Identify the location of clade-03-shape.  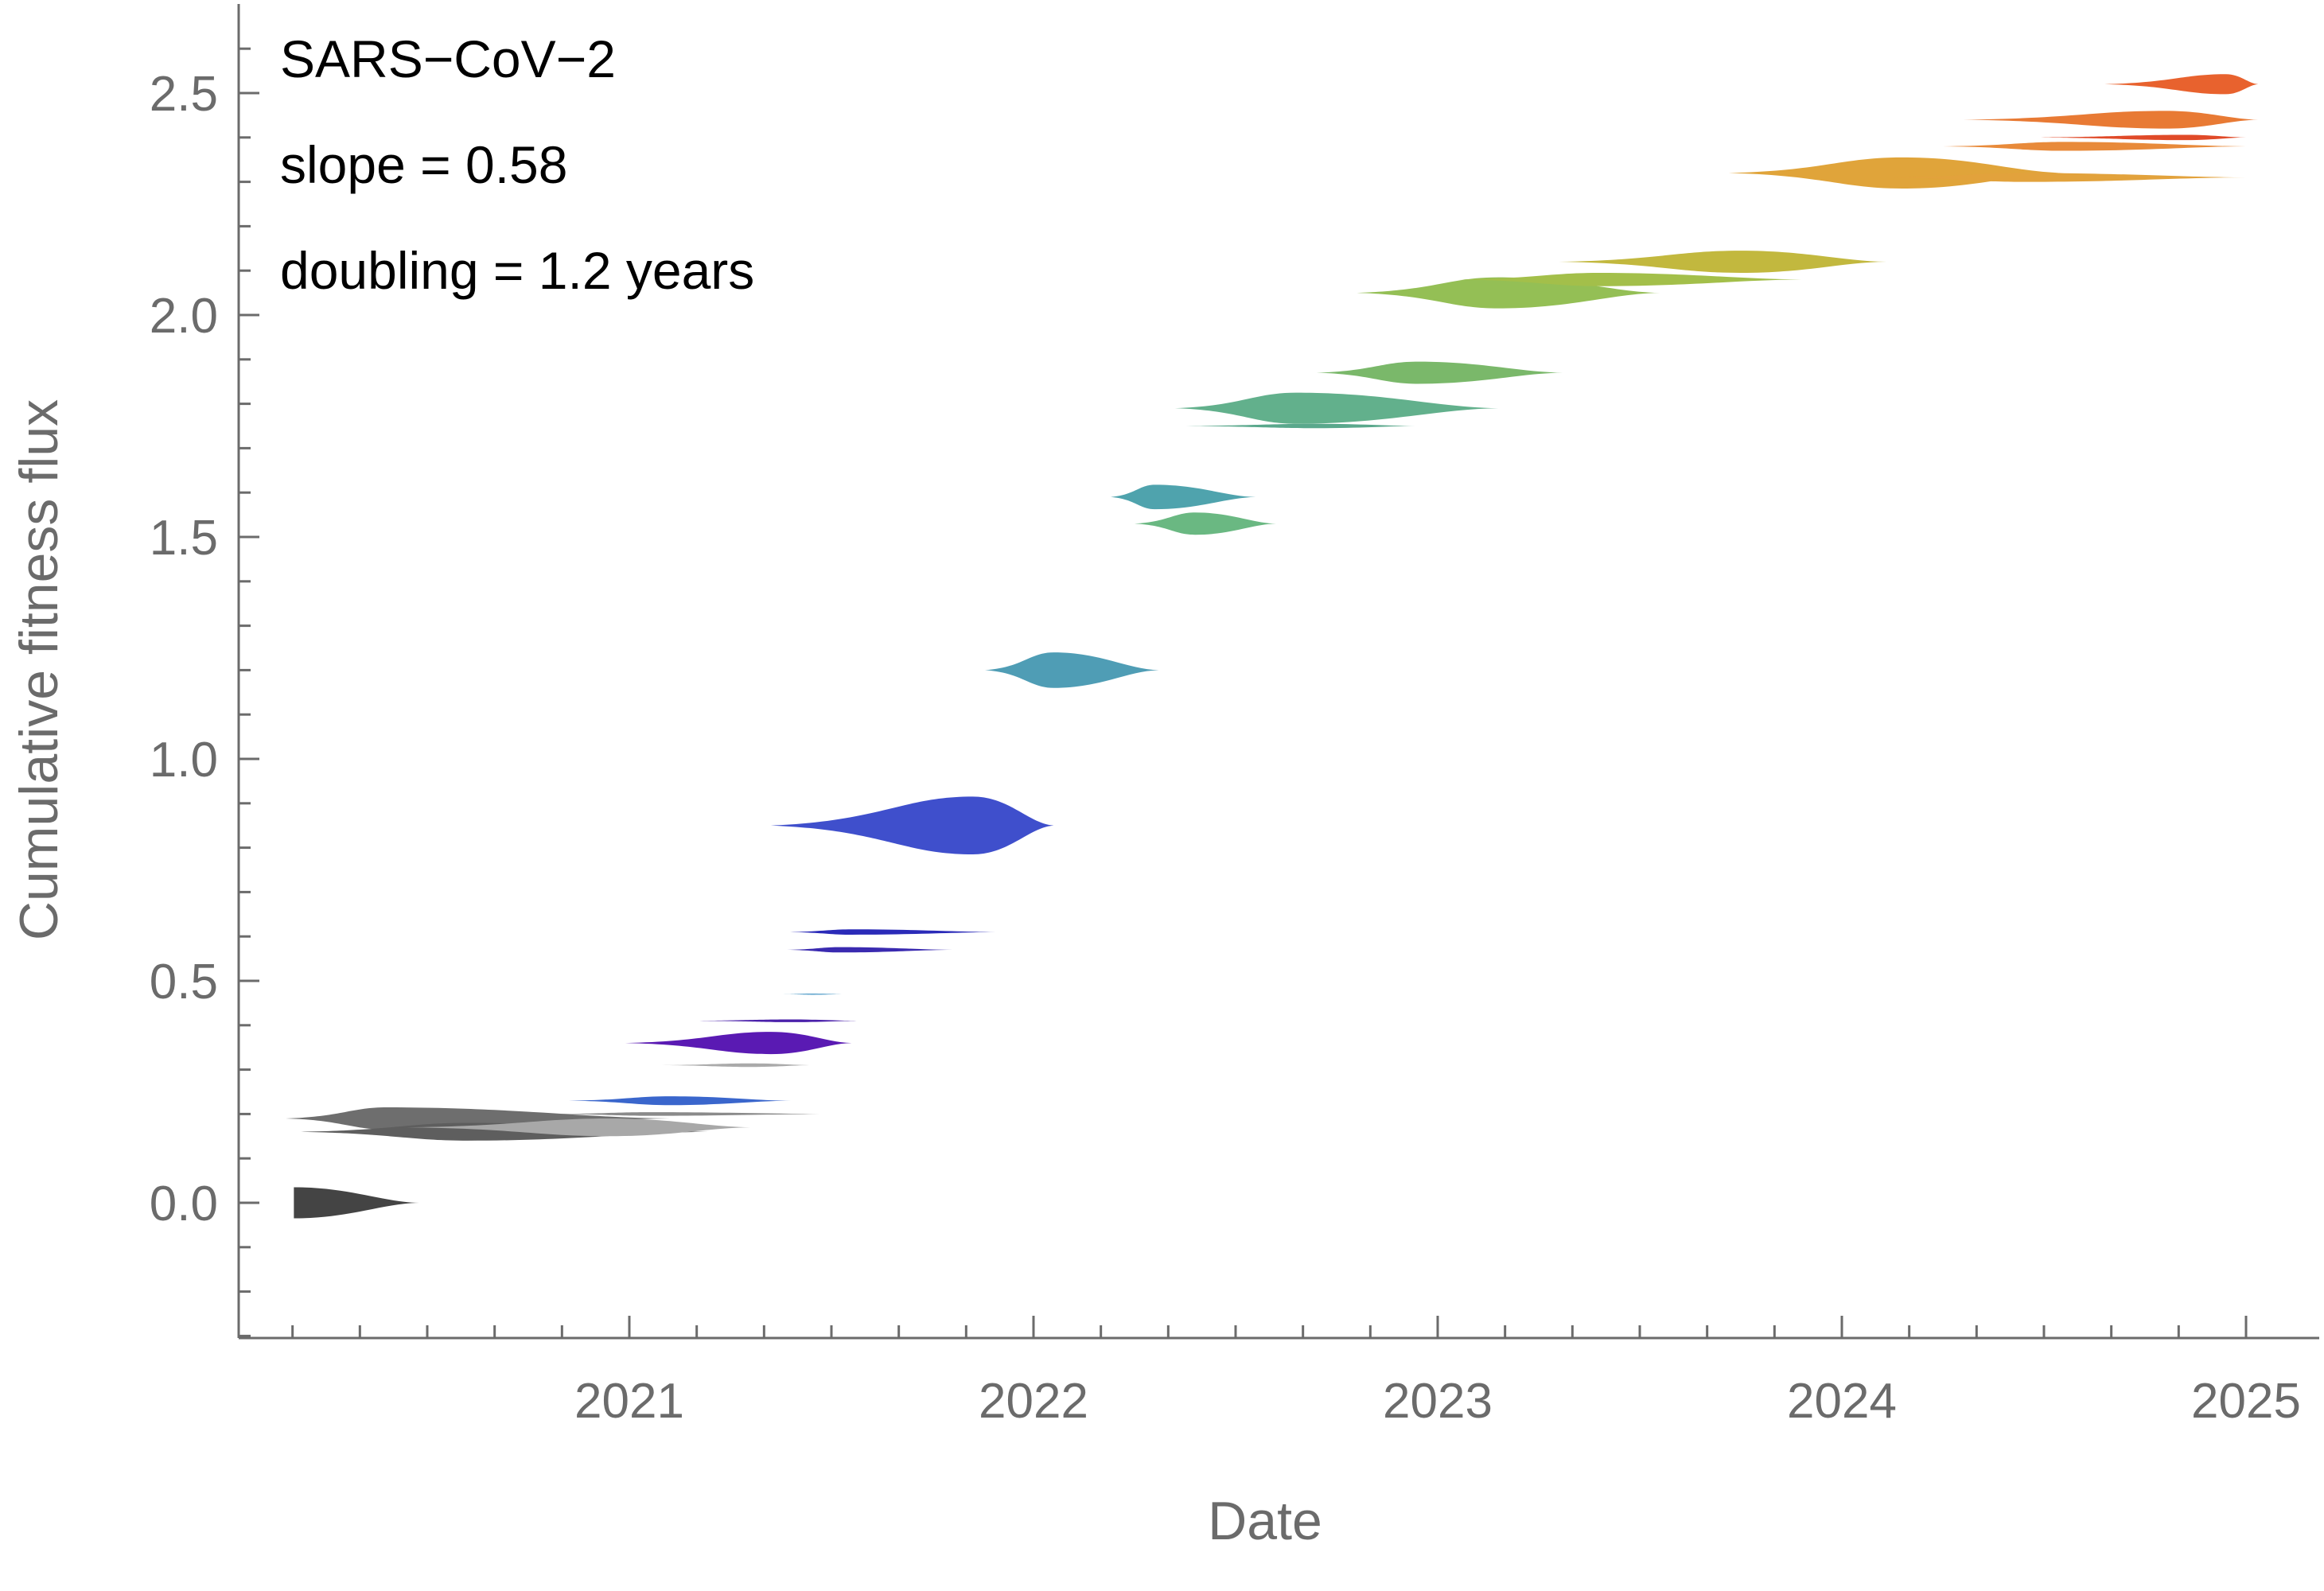
(504, 1131).